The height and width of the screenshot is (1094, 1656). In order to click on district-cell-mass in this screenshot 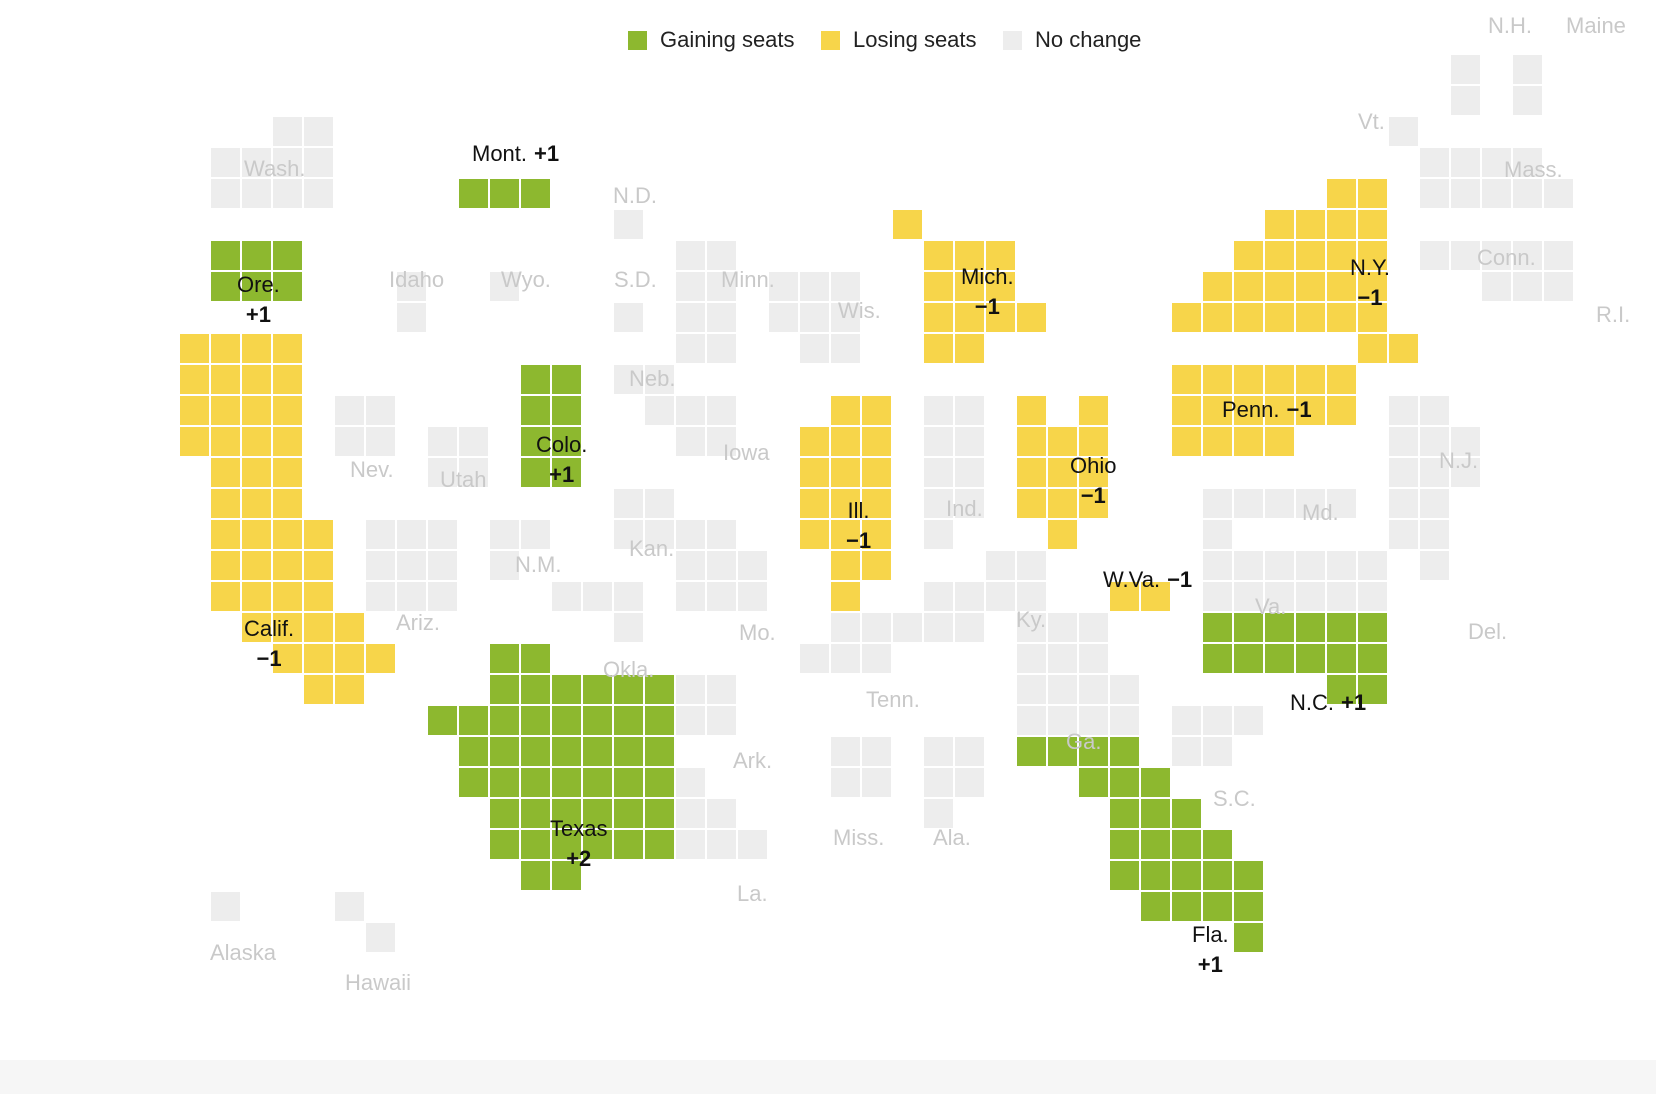, I will do `click(1558, 193)`.